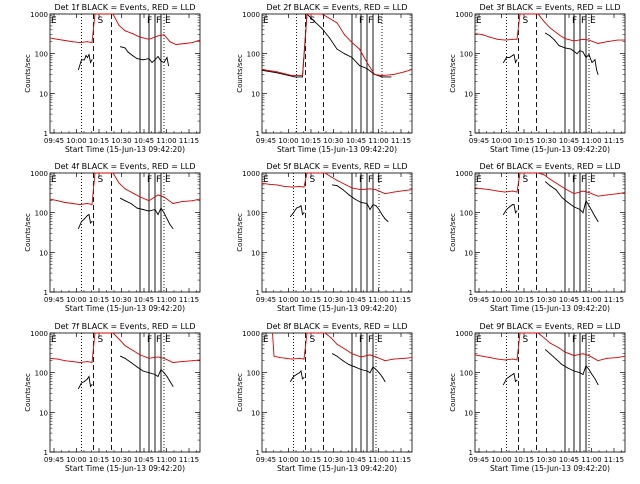  What do you see at coordinates (356, 300) in the screenshot?
I see `x-tick-label: 10:45` at bounding box center [356, 300].